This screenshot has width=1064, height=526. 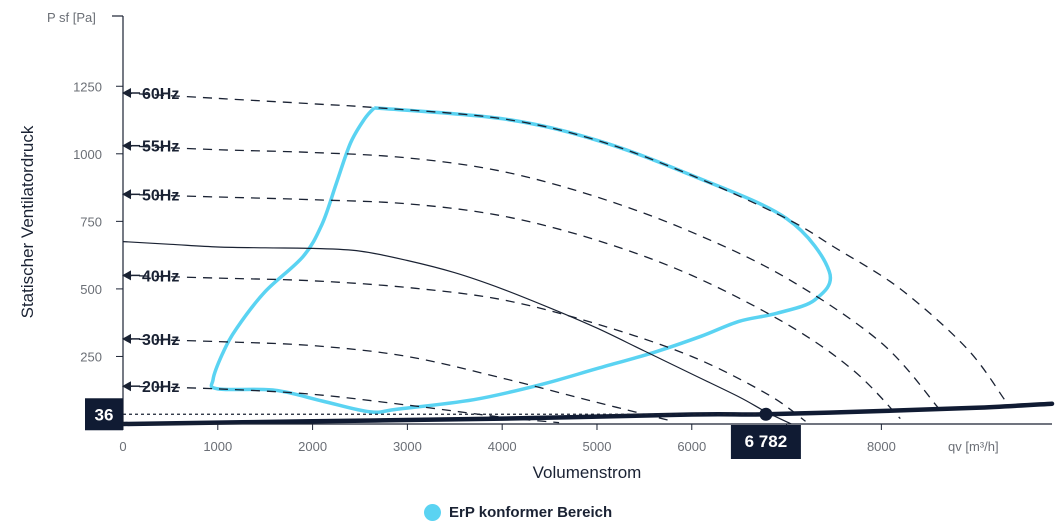 I want to click on label-30hz: 30Hz, so click(x=160, y=340).